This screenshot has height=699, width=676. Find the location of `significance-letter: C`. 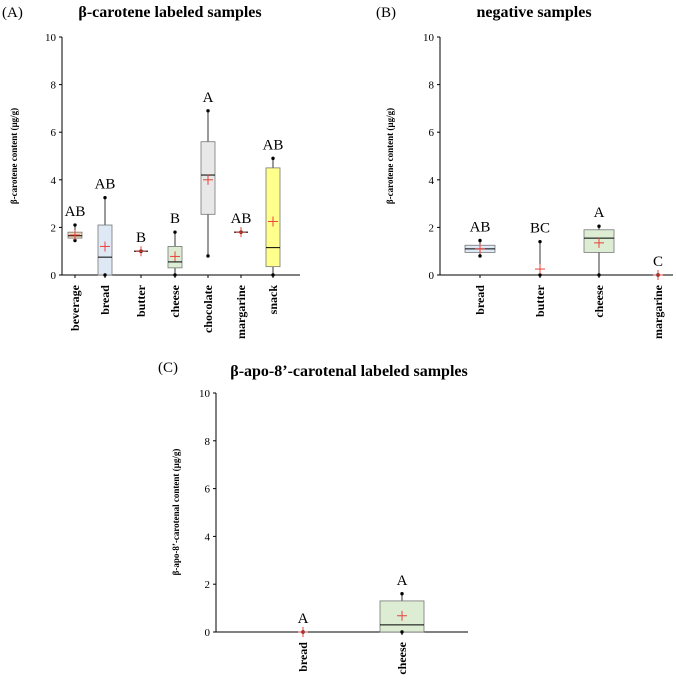

significance-letter: C is located at coordinates (658, 262).